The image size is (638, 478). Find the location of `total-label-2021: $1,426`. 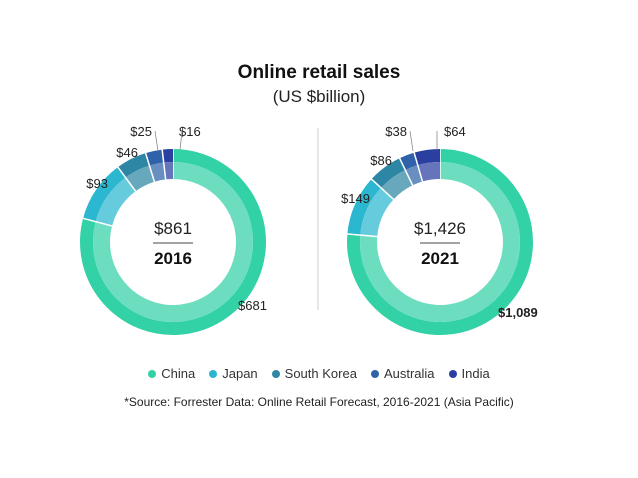

total-label-2021: $1,426 is located at coordinates (440, 228).